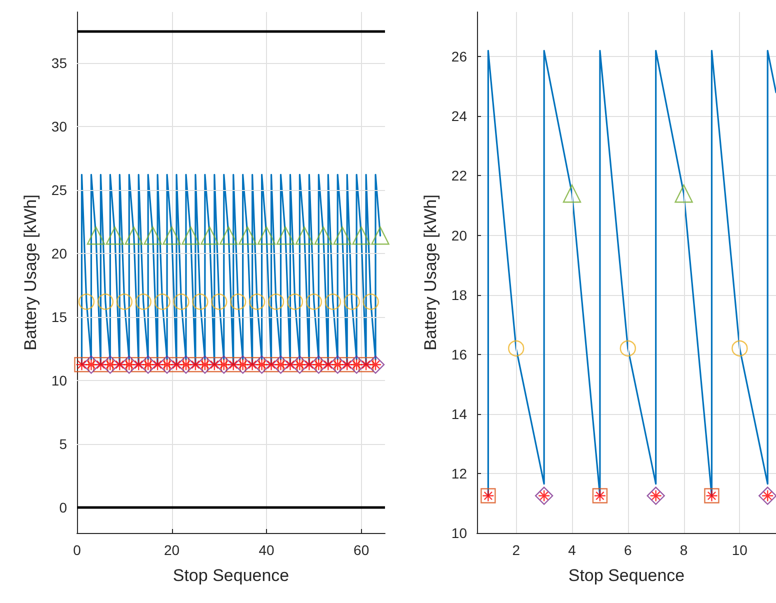  I want to click on y-tick-label: 5, so click(63, 444).